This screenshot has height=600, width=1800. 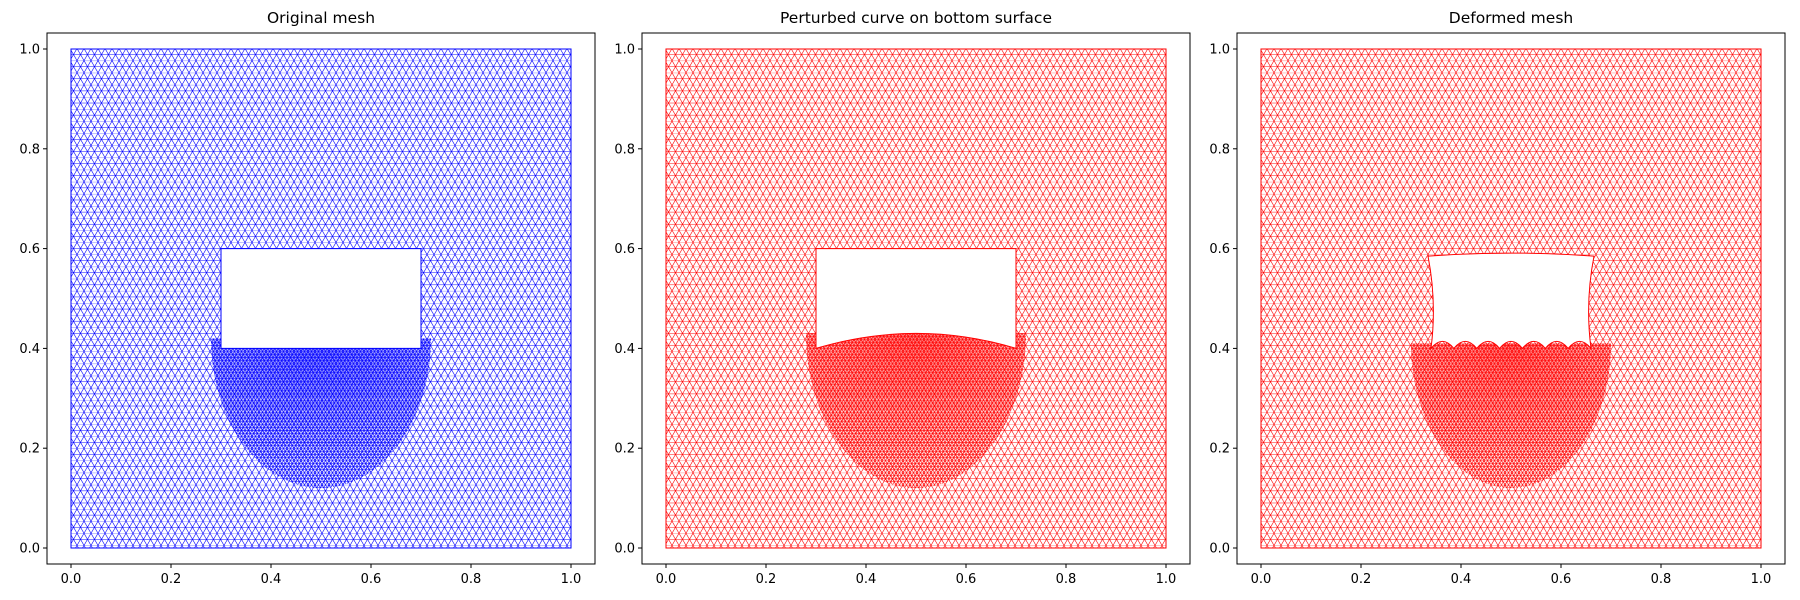 What do you see at coordinates (321, 18) in the screenshot?
I see `panel-title: Original mesh` at bounding box center [321, 18].